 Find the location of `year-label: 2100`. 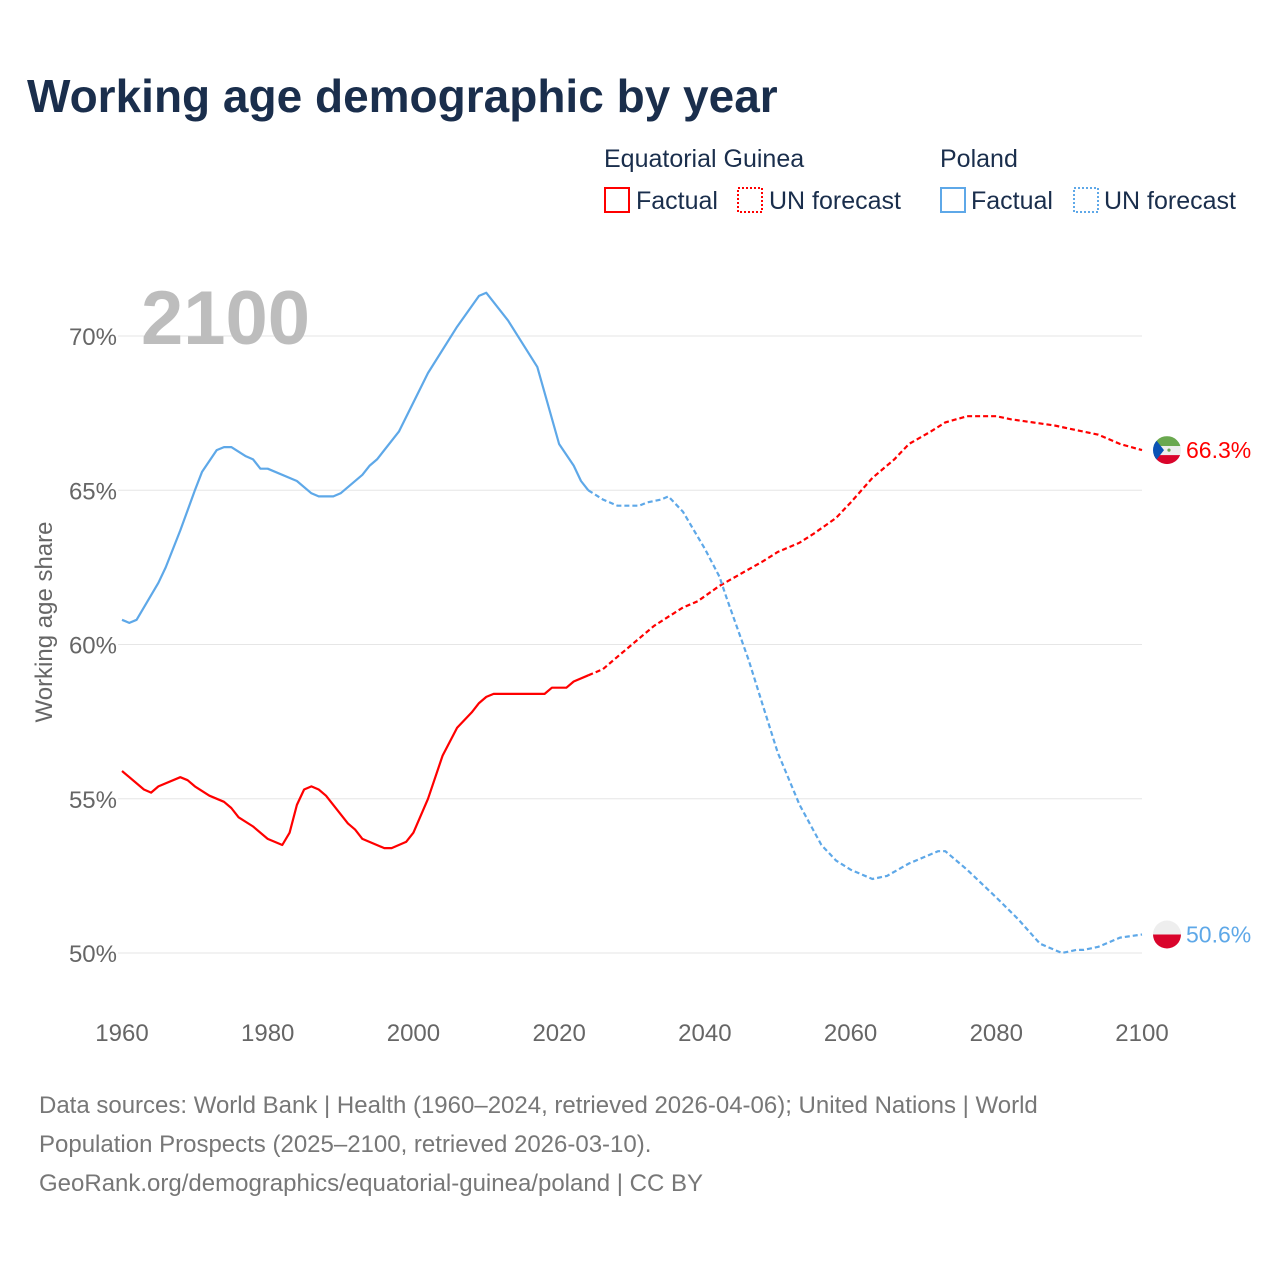

year-label: 2100 is located at coordinates (225, 318).